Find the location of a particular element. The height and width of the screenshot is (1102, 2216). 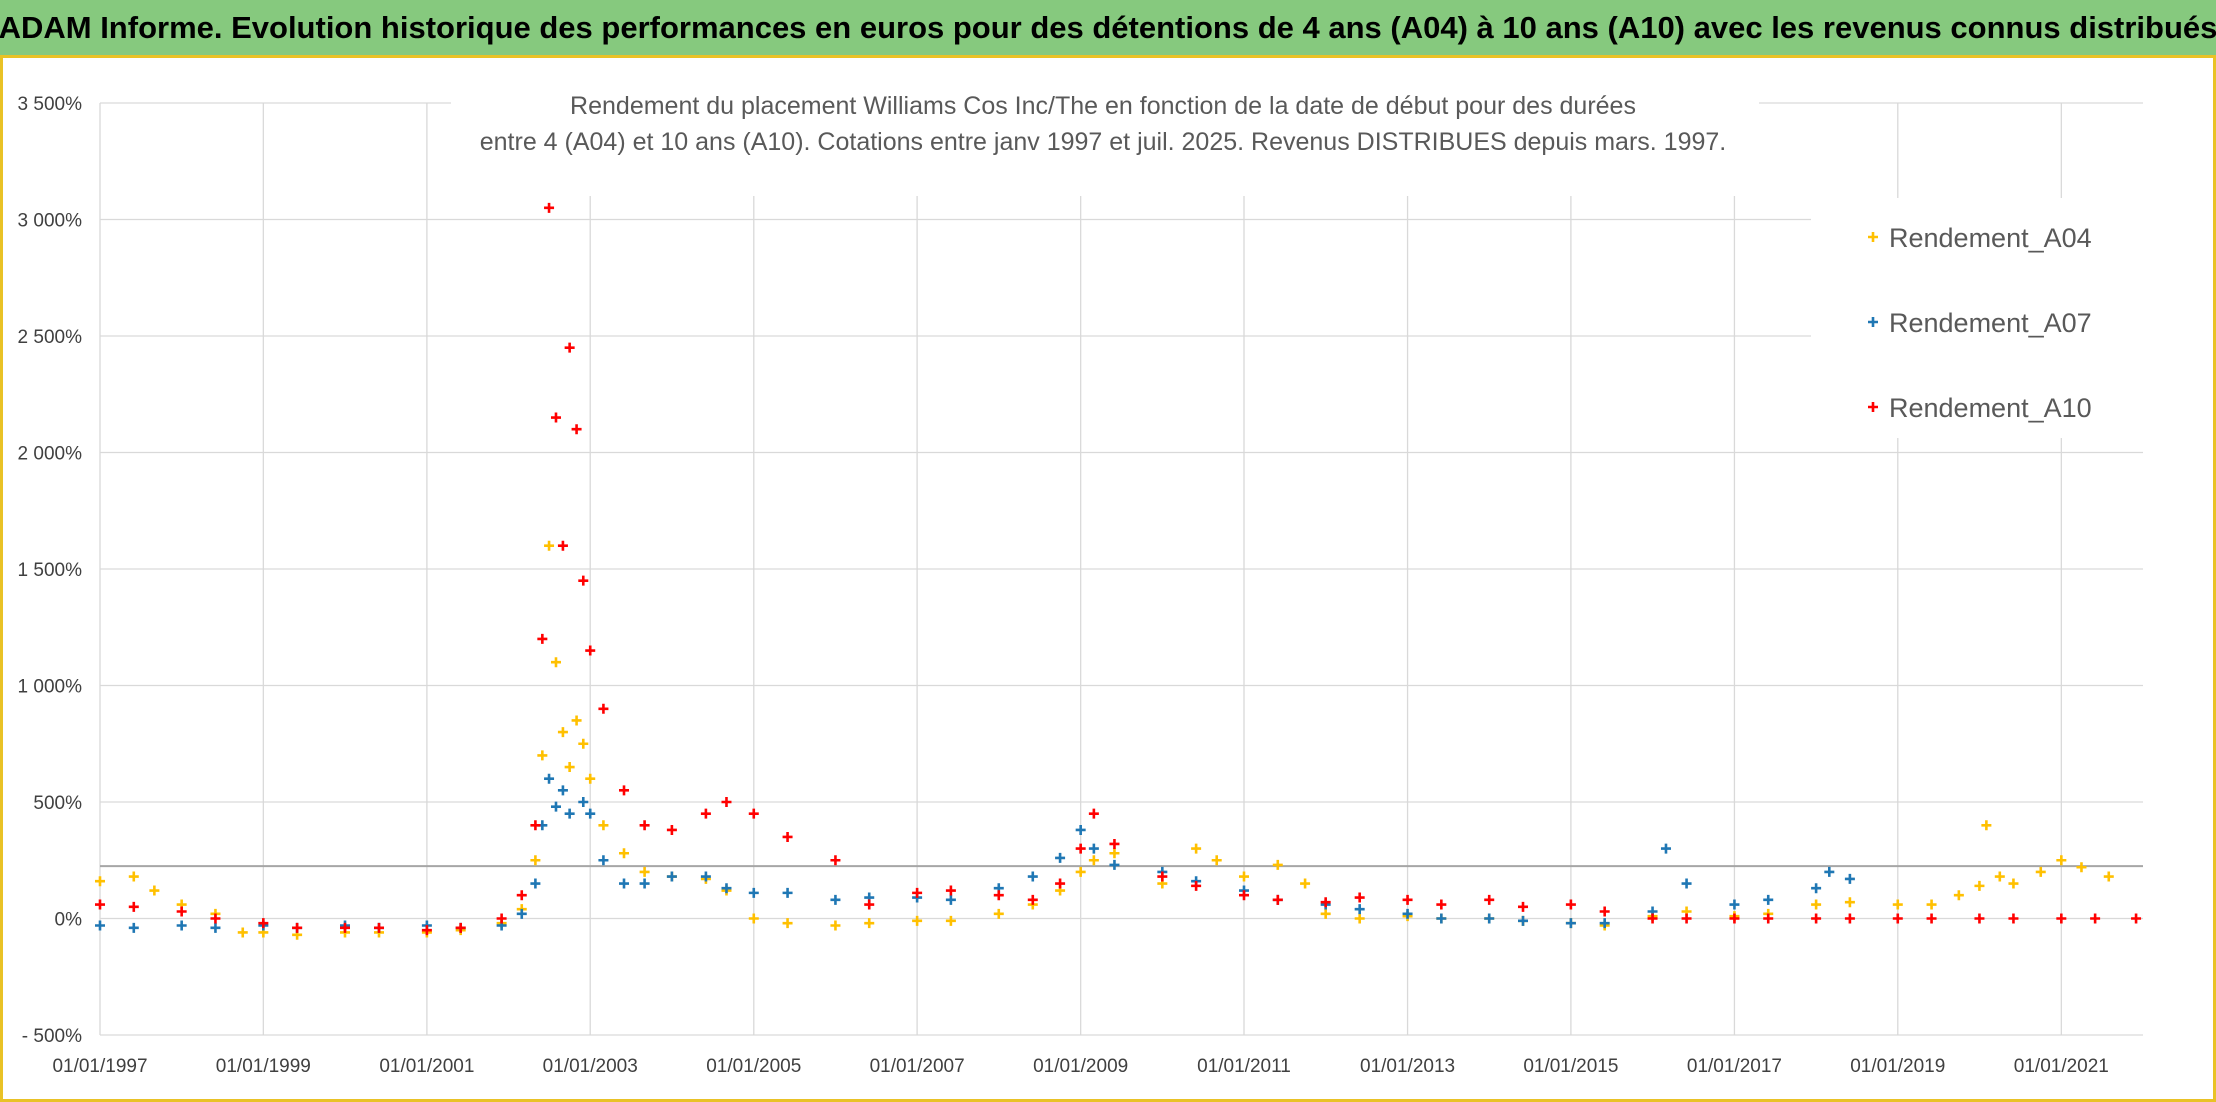

x-tick-label: 01/01/2003 is located at coordinates (590, 1066).